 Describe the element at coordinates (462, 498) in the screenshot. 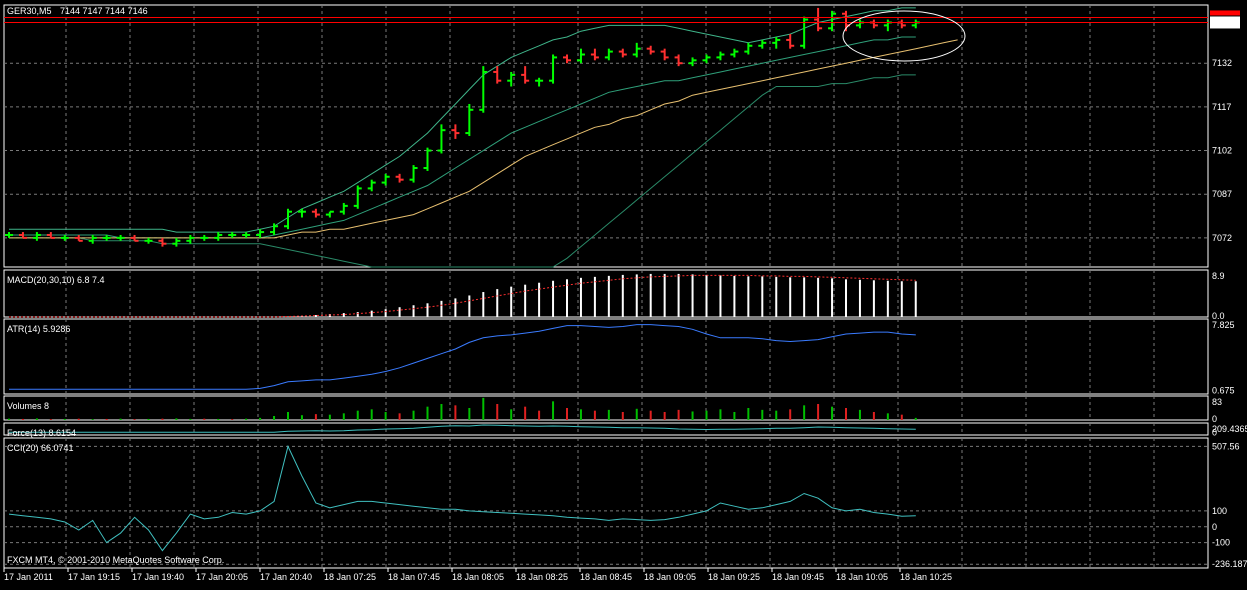

I see `cci-line` at that location.